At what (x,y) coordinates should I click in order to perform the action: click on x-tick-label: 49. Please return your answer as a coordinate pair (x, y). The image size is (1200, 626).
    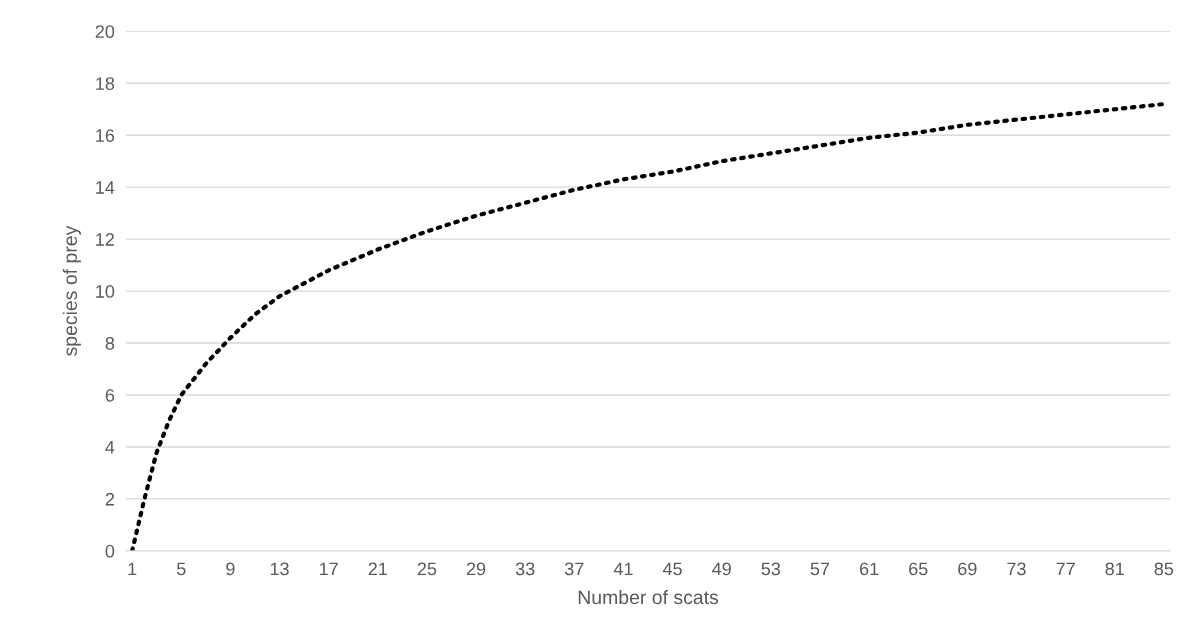
    Looking at the image, I should click on (721, 569).